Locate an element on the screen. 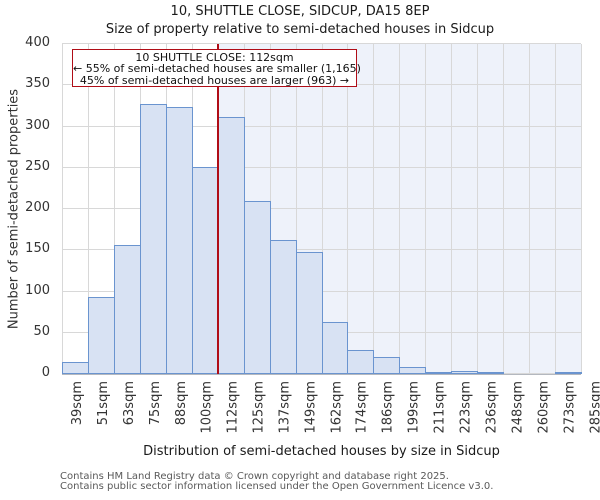 The width and height of the screenshot is (600, 500). x-tick-label: 100sqm is located at coordinates (207, 407).